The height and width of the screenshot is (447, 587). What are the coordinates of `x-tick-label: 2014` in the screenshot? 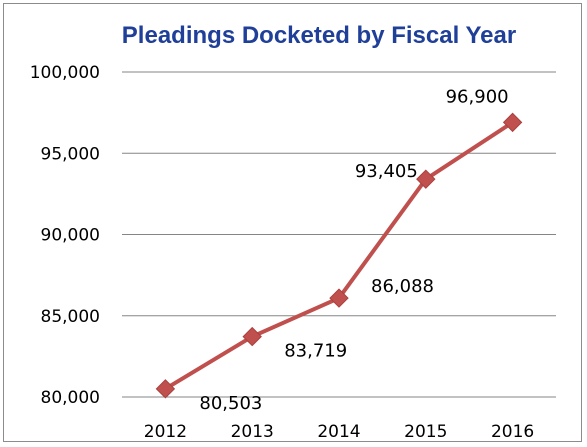 It's located at (338, 432).